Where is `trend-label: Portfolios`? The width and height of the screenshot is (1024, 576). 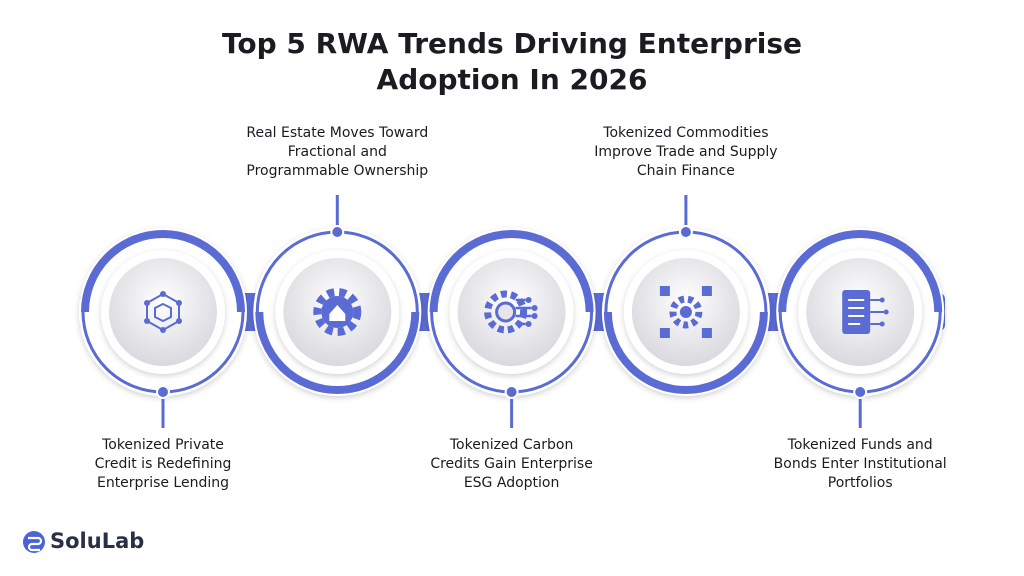
trend-label: Portfolios is located at coordinates (860, 483).